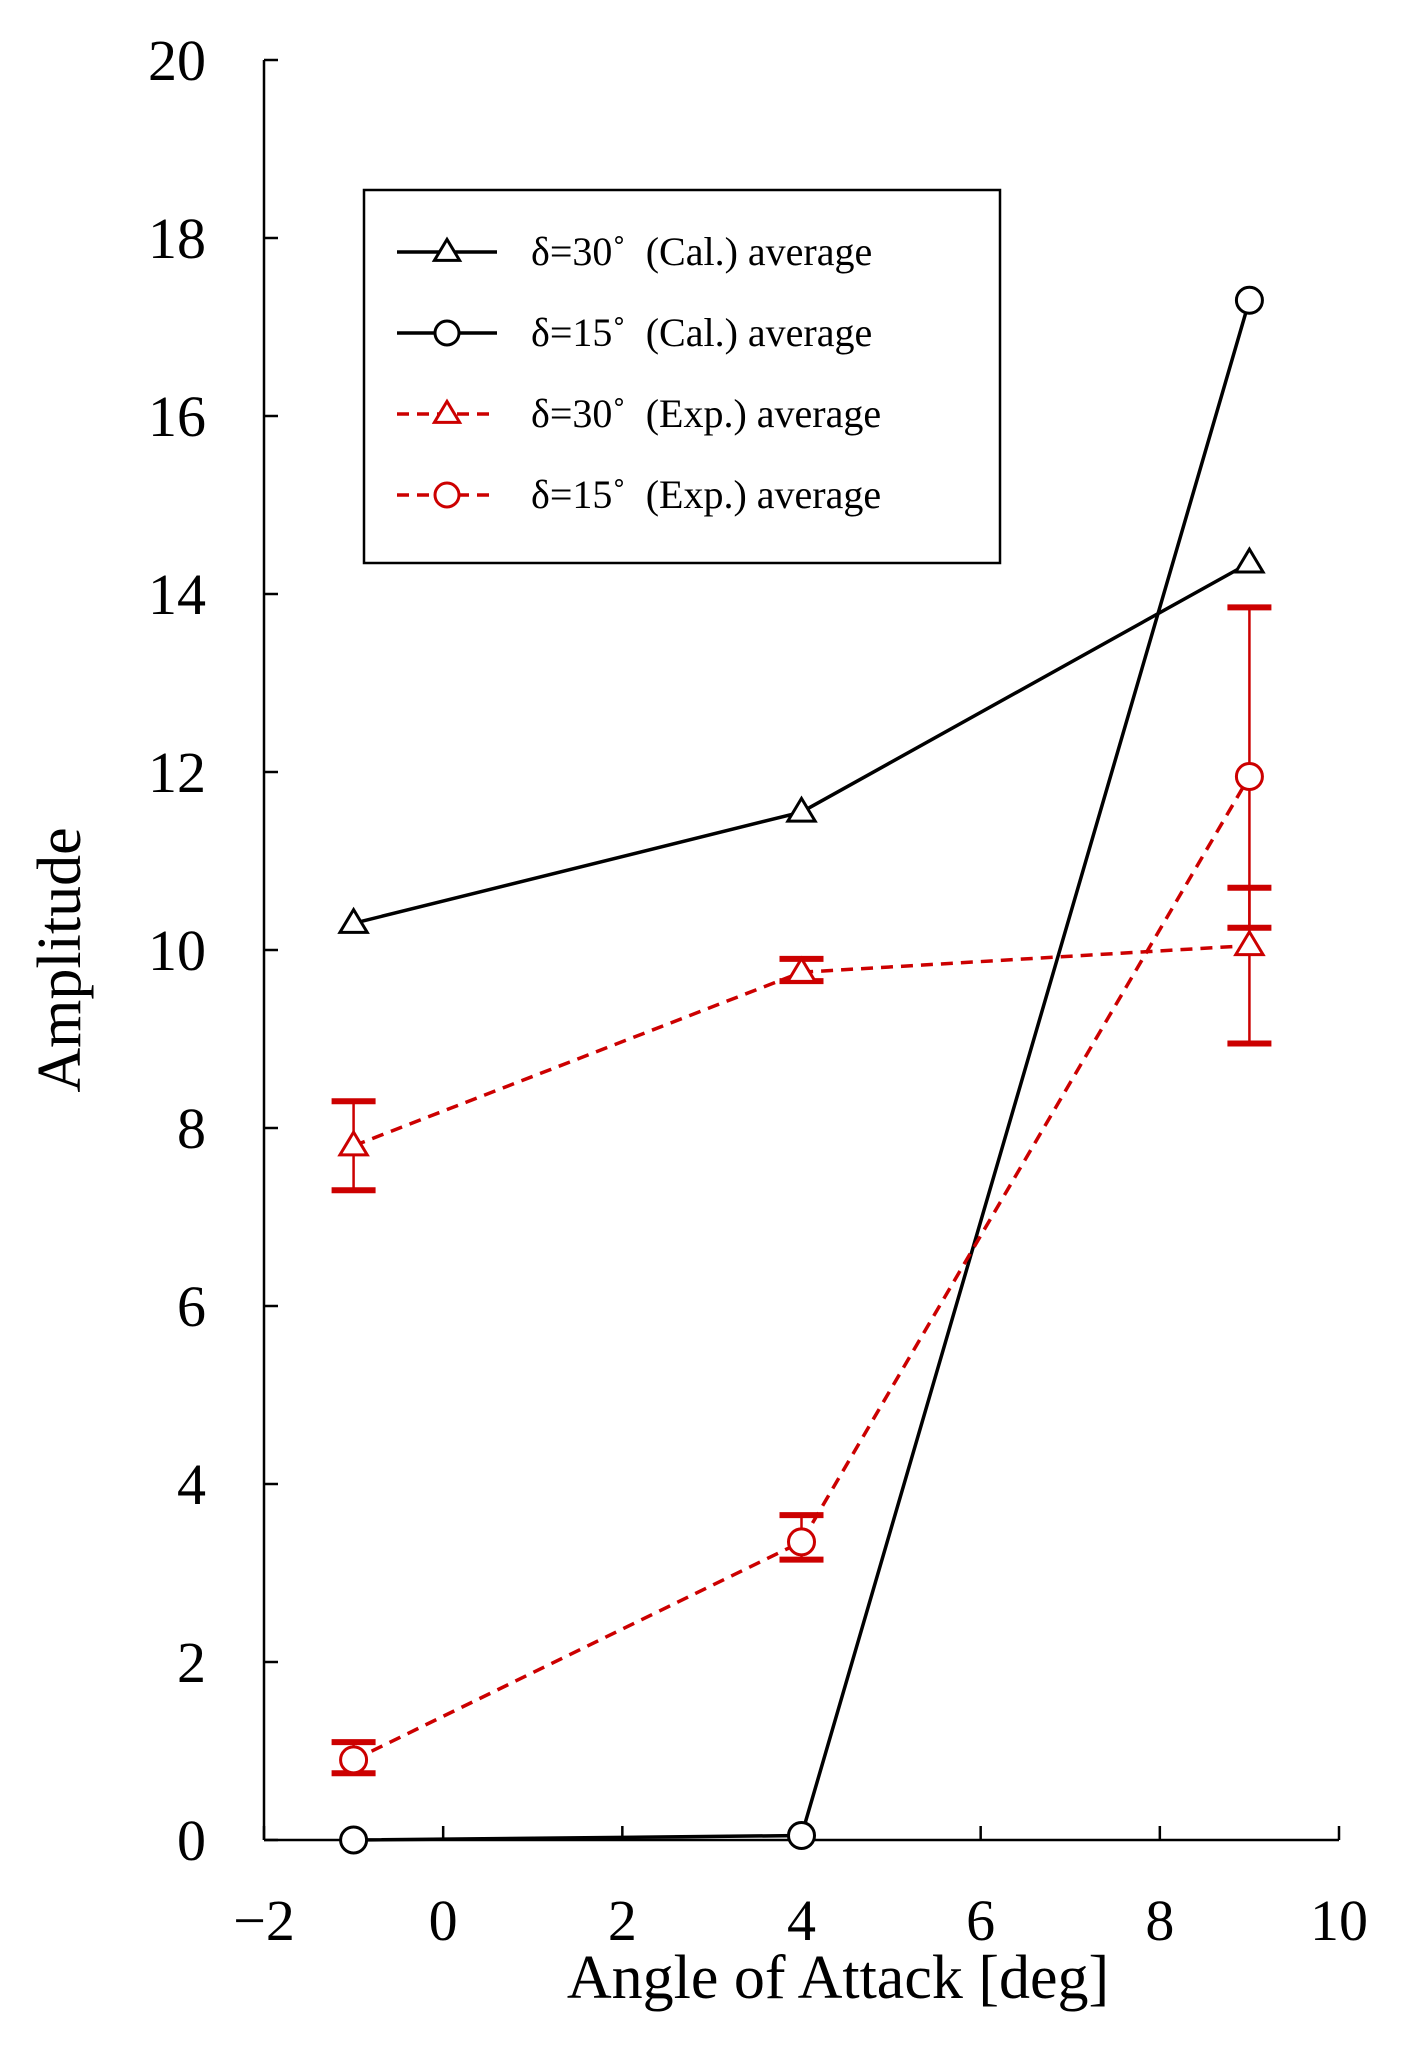 The width and height of the screenshot is (1409, 2067). Describe the element at coordinates (177, 416) in the screenshot. I see `y-tick-label: 16` at that location.